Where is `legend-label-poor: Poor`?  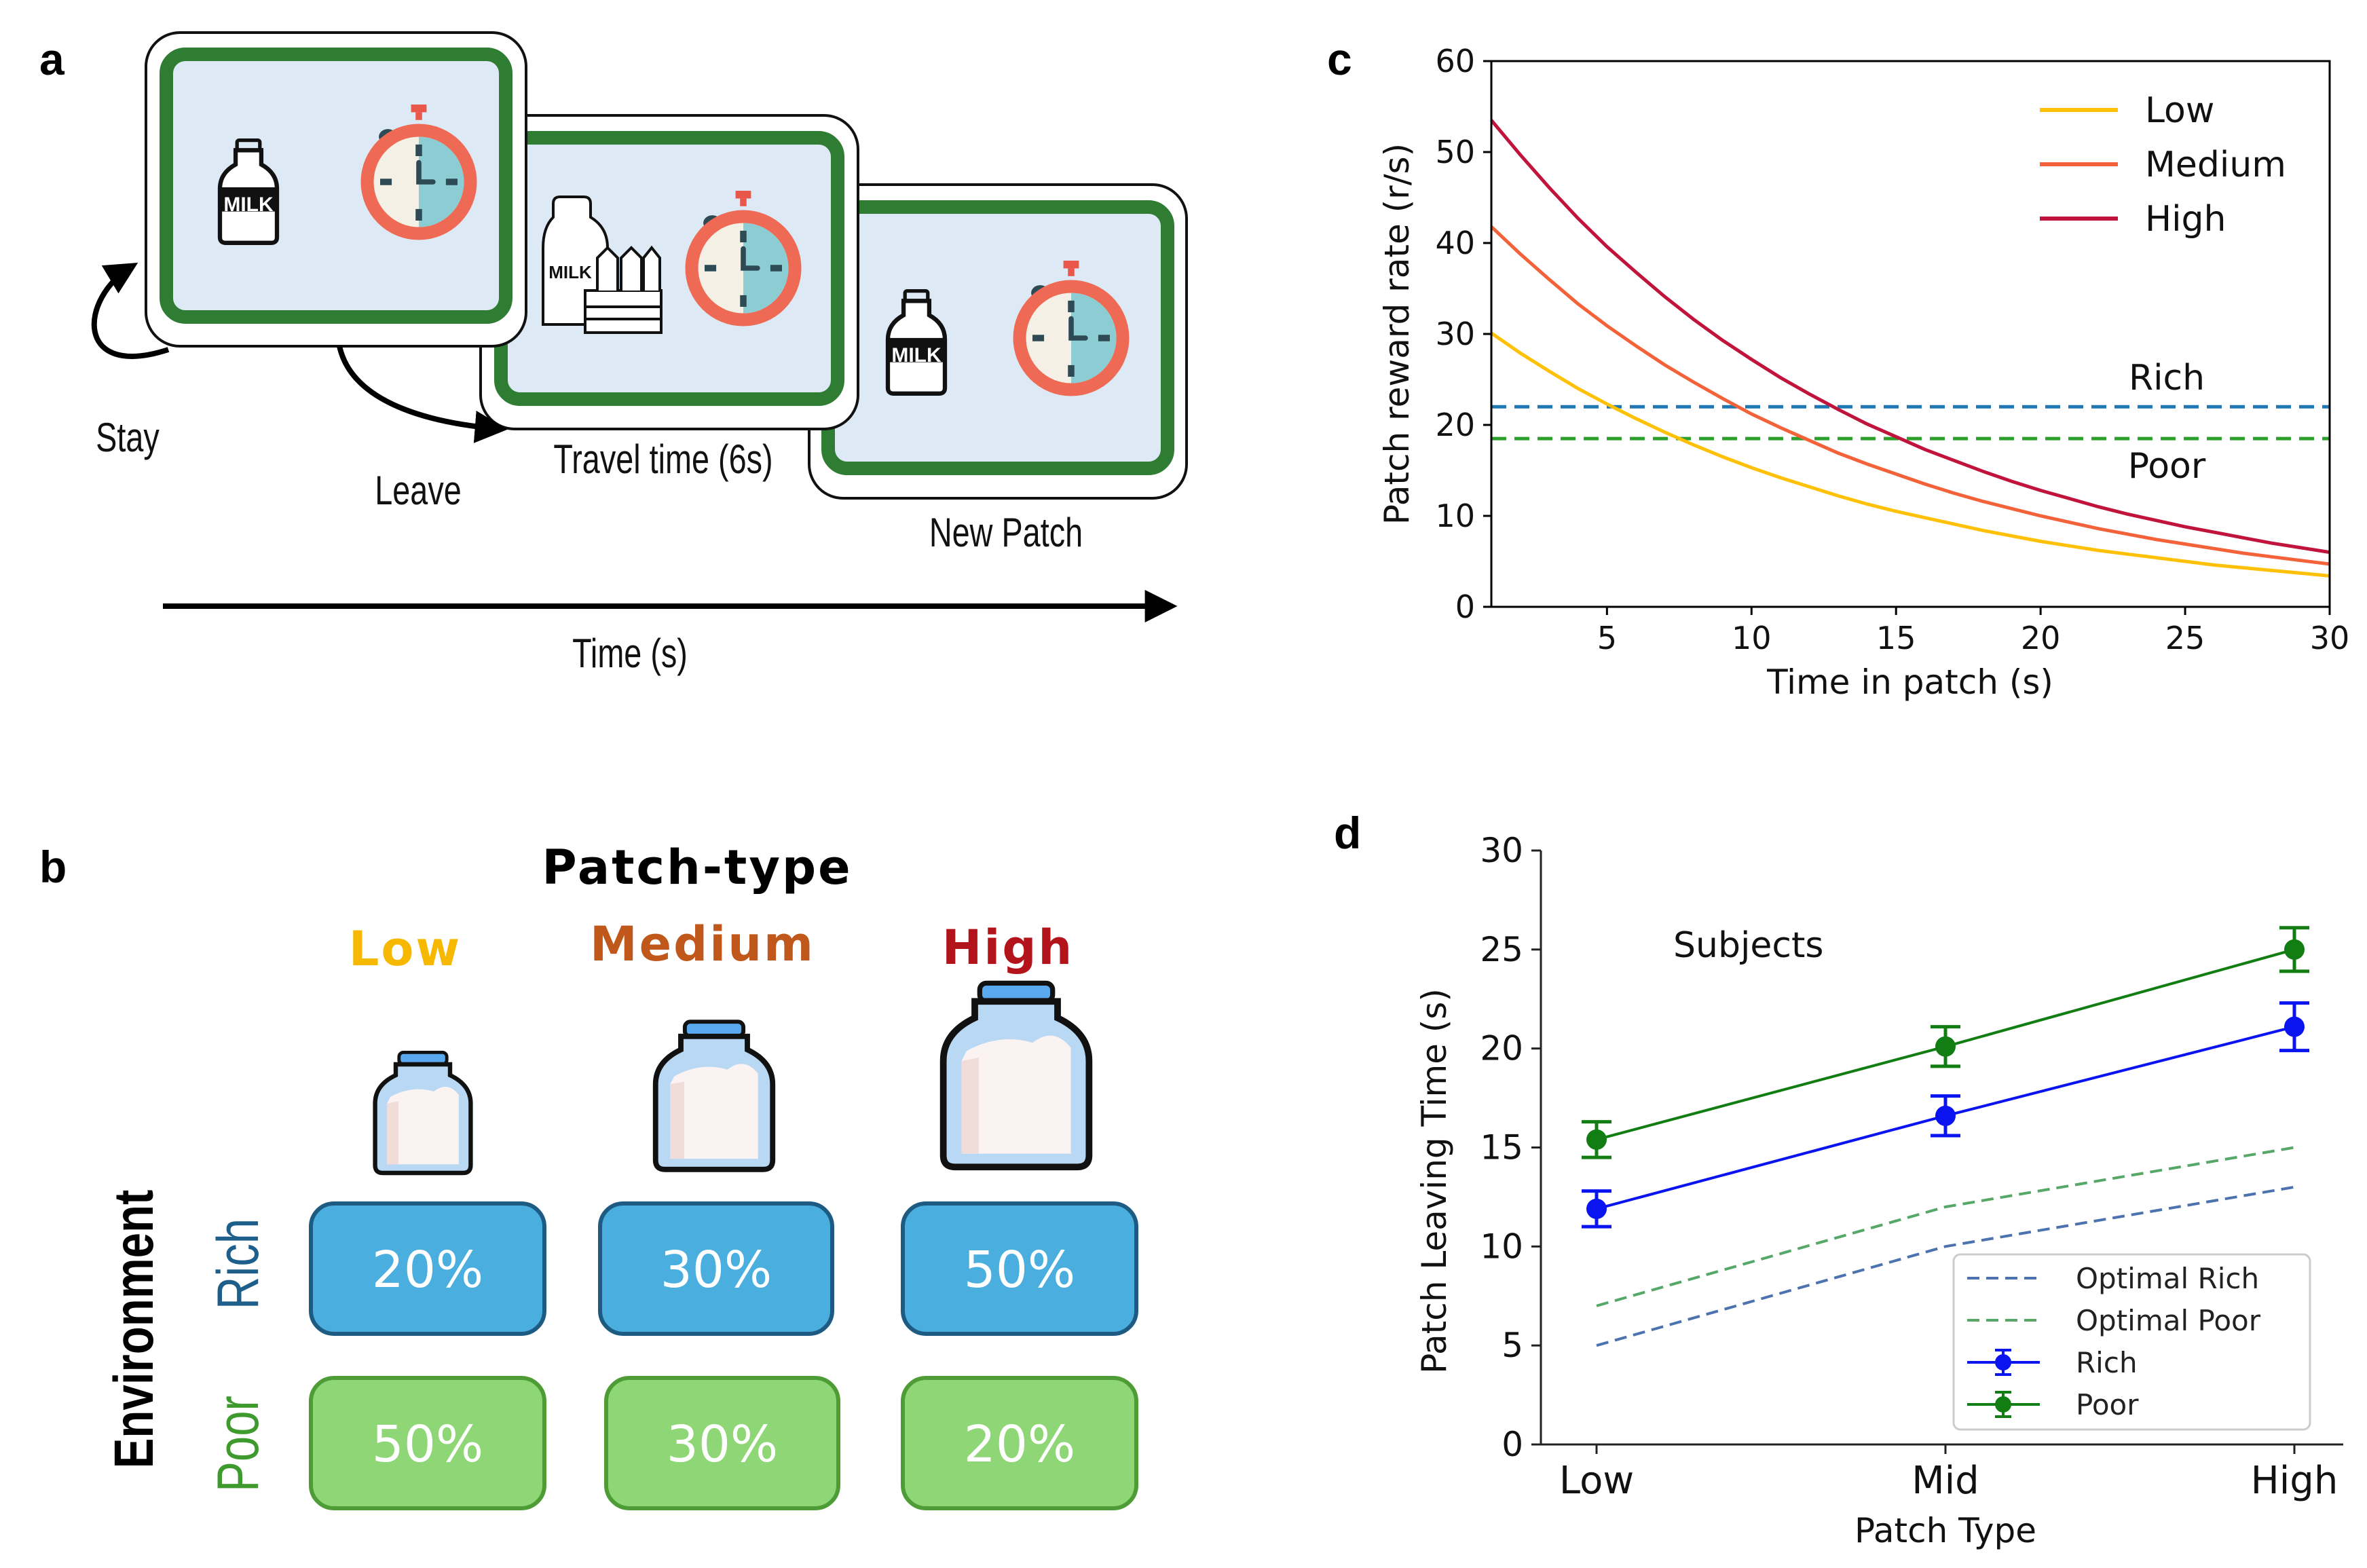 legend-label-poor: Poor is located at coordinates (2107, 1404).